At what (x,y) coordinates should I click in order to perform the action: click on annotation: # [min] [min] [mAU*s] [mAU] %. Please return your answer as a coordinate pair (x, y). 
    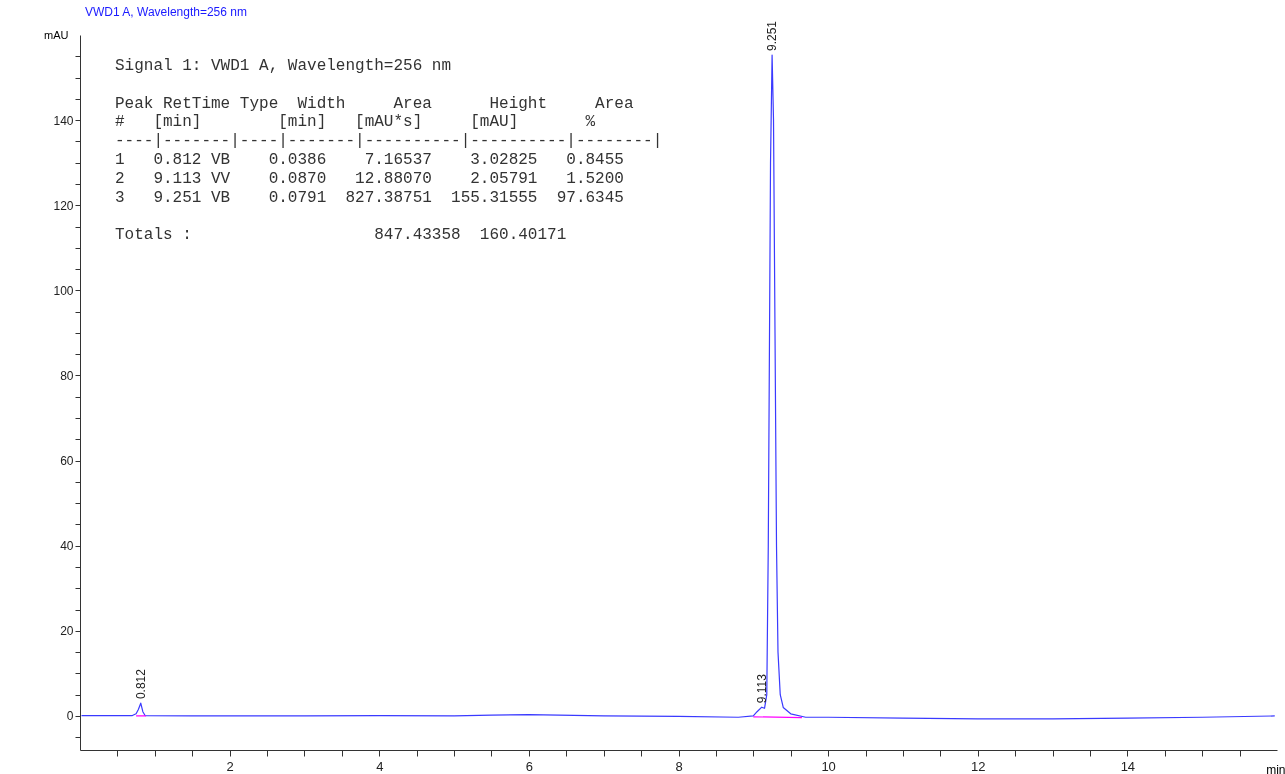
    Looking at the image, I should click on (355, 122).